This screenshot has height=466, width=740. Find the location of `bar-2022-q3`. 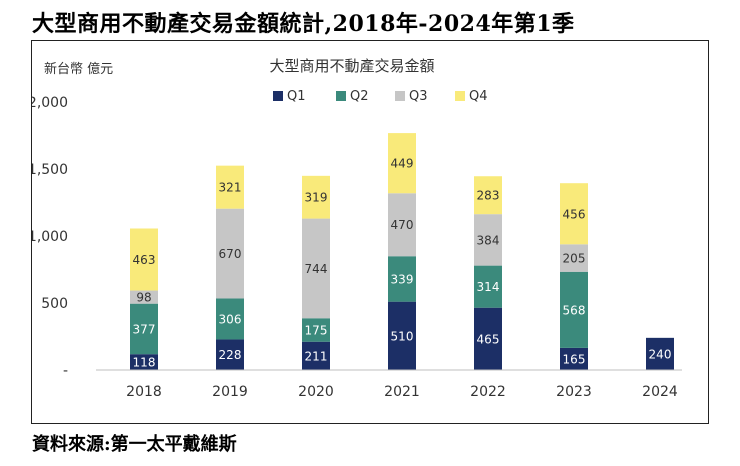

bar-2022-q3 is located at coordinates (488, 240).